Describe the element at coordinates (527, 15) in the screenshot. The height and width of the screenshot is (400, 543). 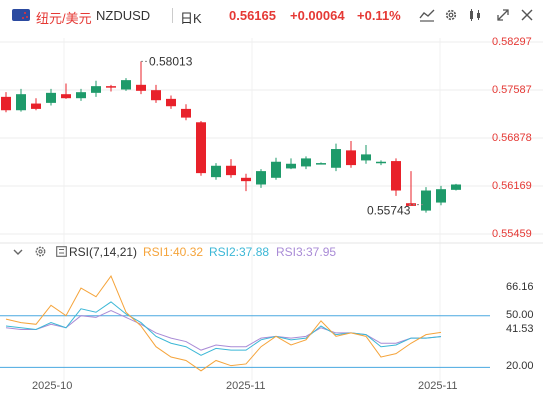
I see `close-icon` at that location.